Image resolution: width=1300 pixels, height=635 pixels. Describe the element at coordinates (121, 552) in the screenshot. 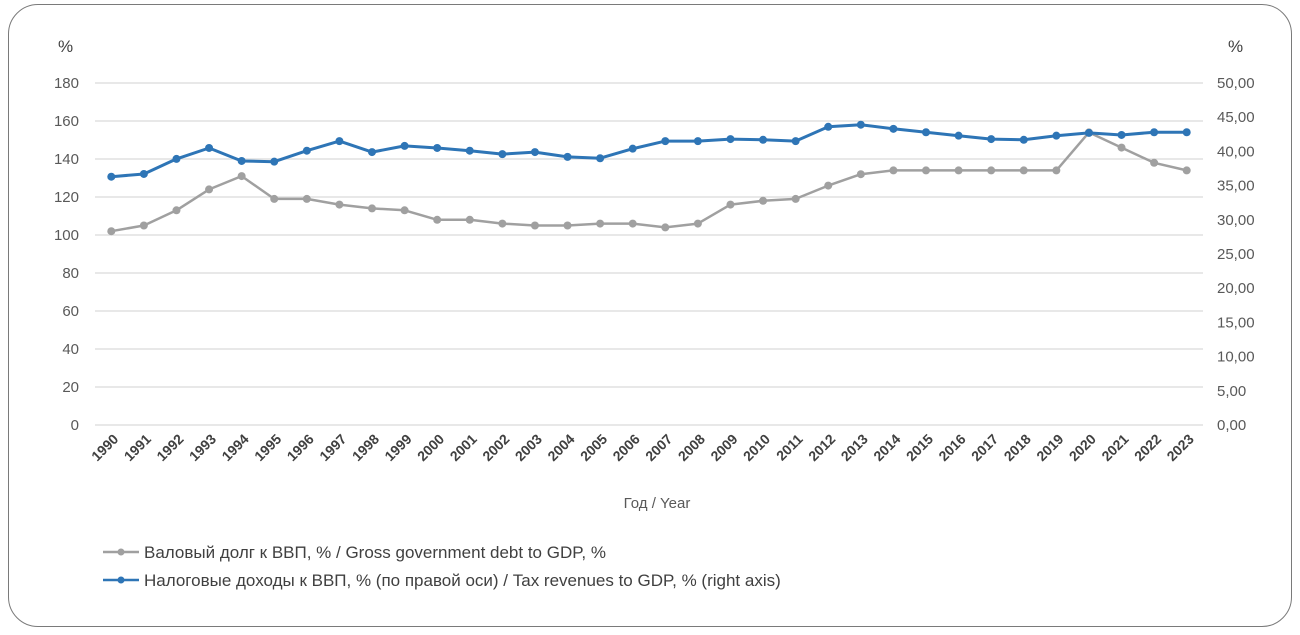

I see `legend-marker-debt` at that location.